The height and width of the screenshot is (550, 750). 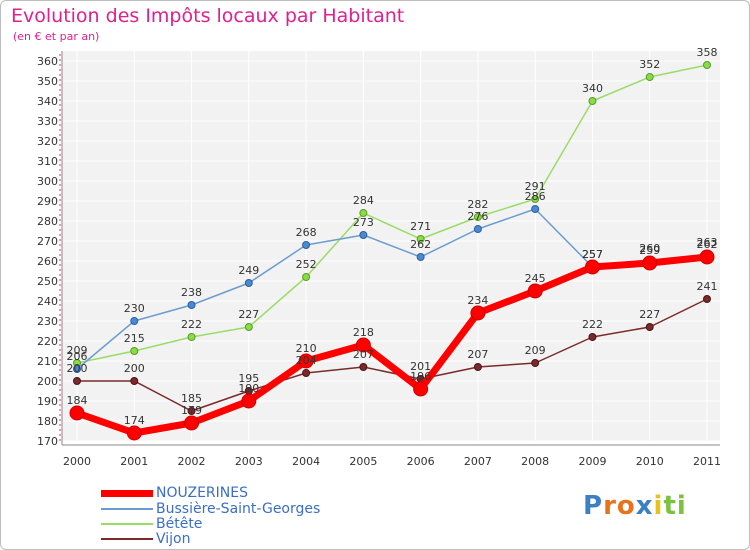 I want to click on legend-item-bussiere: Bussière-Saint-Georges, so click(x=211, y=509).